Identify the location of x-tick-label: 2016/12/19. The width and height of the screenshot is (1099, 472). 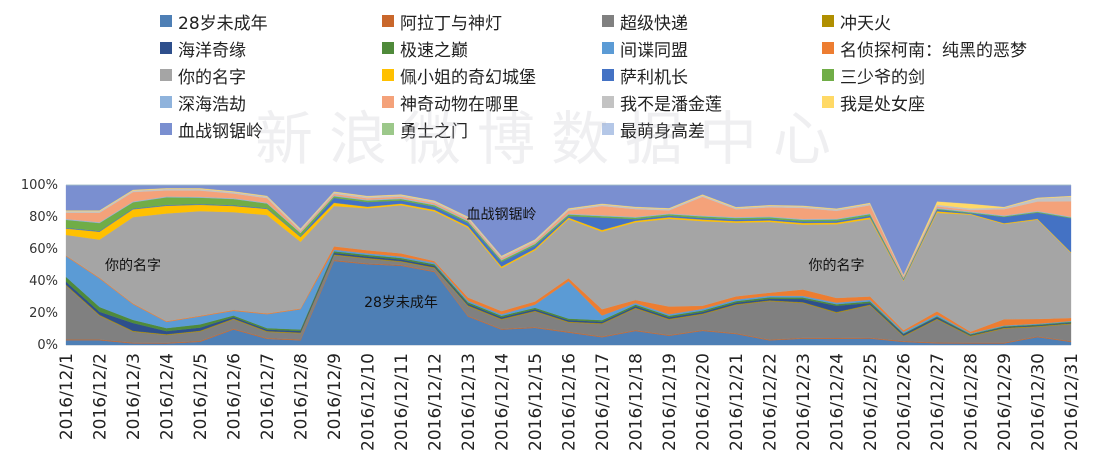
(670, 402).